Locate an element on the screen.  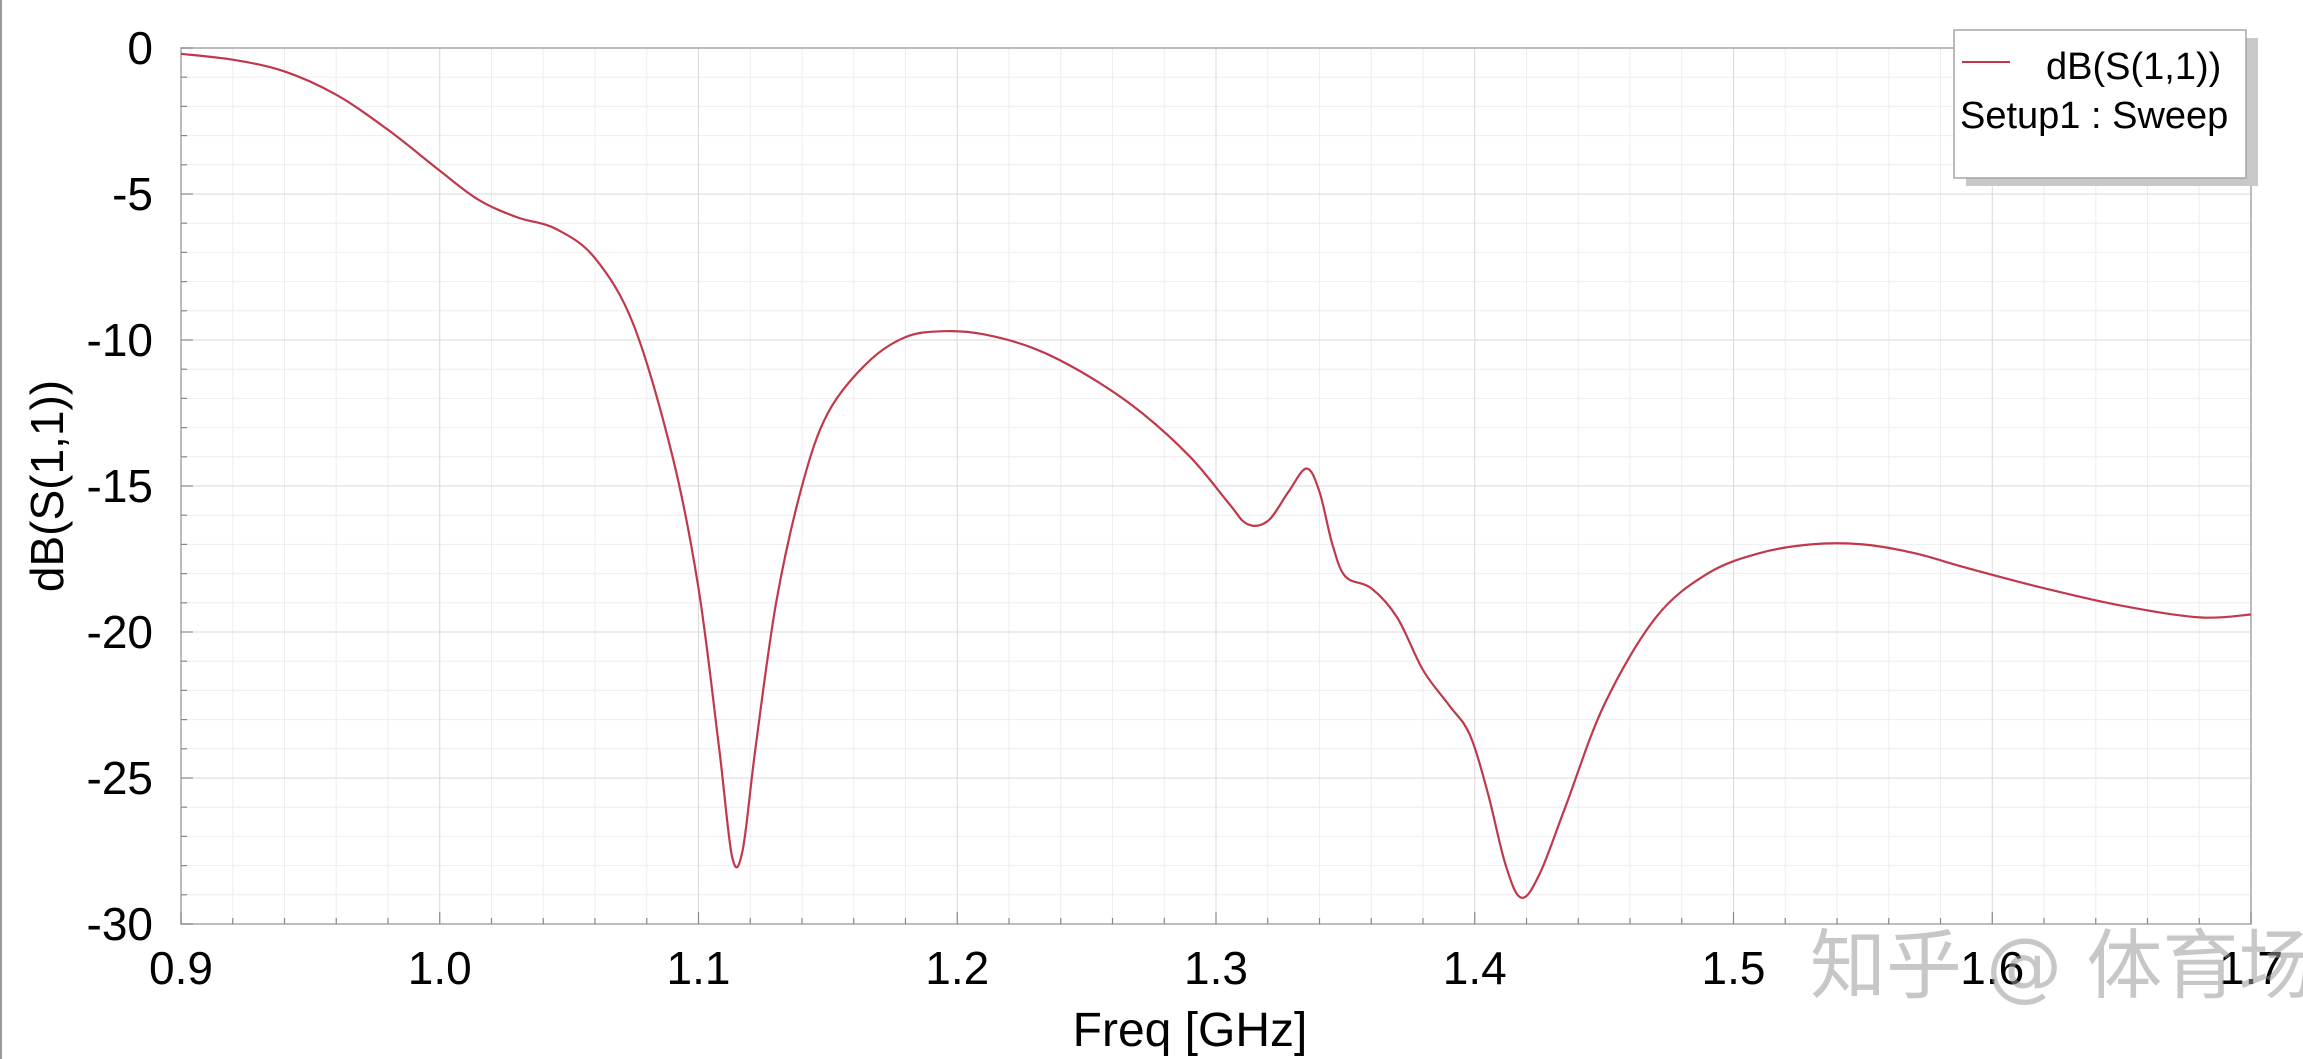
x-tick-label: 0.9 is located at coordinates (181, 968).